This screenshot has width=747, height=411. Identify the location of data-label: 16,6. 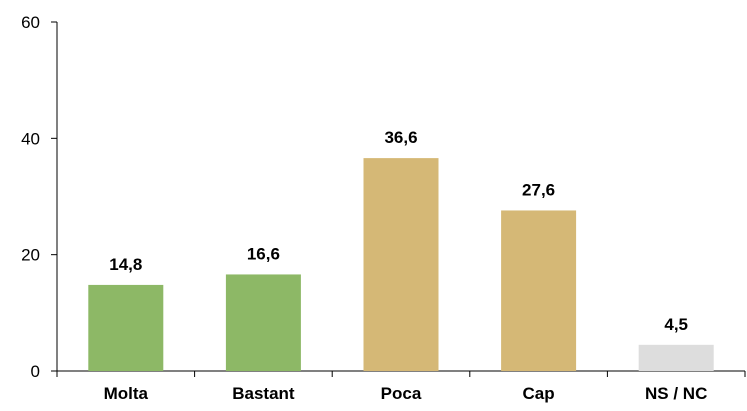
(263, 253).